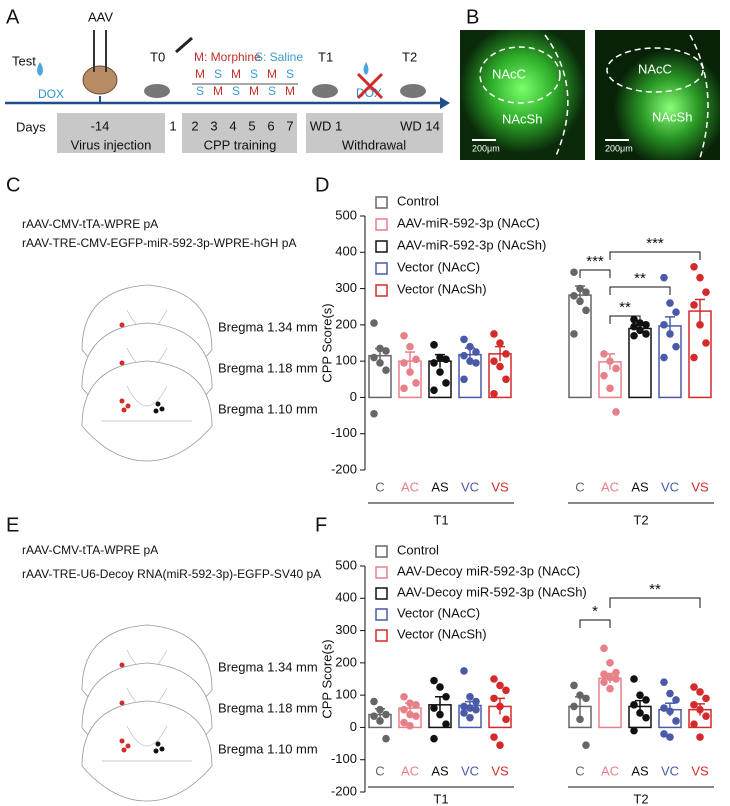 The width and height of the screenshot is (730, 806). I want to click on phase-label: CPP training, so click(240, 144).